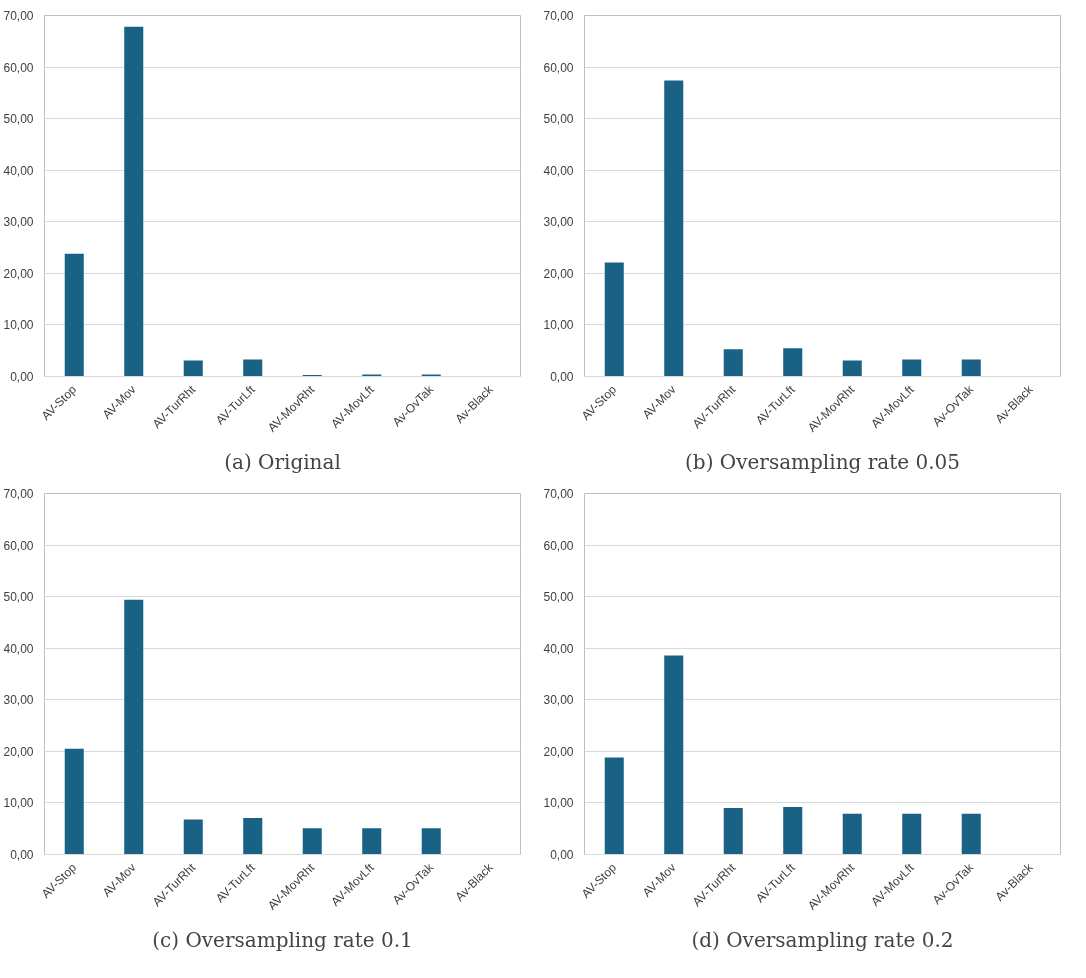 Image resolution: width=1086 pixels, height=978 pixels. What do you see at coordinates (822, 461) in the screenshot?
I see `text: (b) Oversampling rate 0.05` at bounding box center [822, 461].